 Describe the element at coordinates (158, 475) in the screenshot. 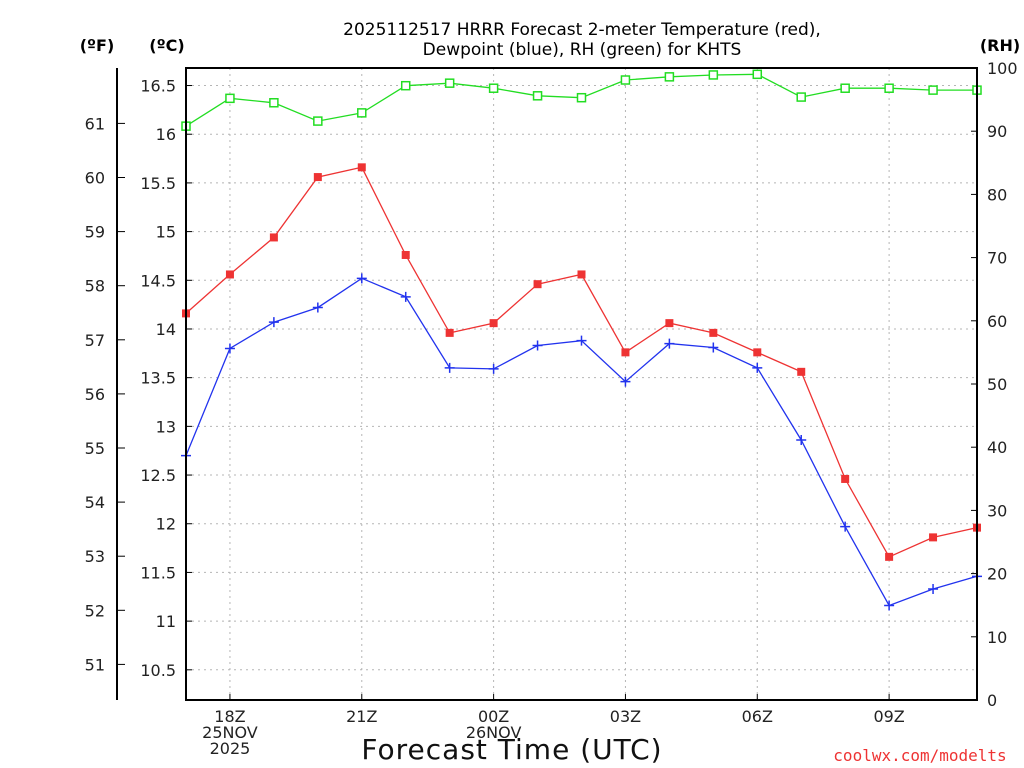

I see `celsius-tick-label: 12.5` at that location.